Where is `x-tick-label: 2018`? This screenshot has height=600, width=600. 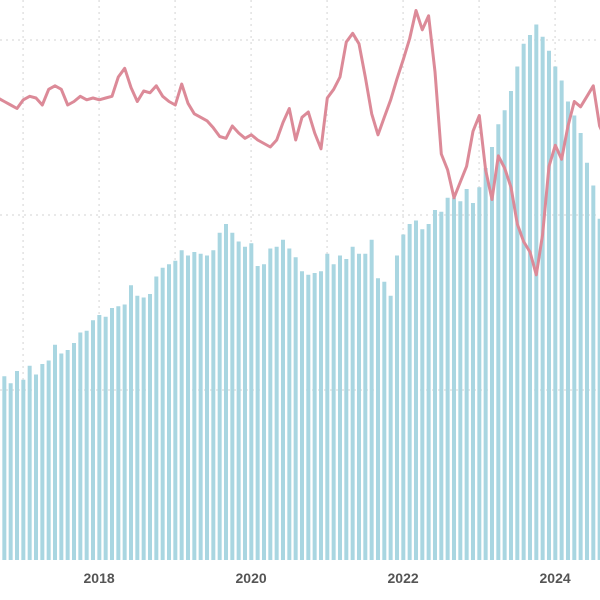
x-tick-label: 2018 is located at coordinates (99, 578).